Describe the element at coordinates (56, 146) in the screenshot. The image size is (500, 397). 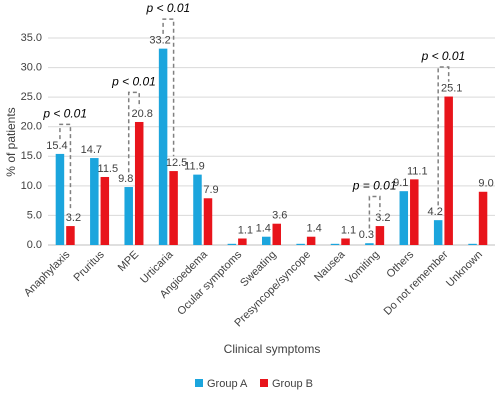
I see `value-label: 15.4` at that location.